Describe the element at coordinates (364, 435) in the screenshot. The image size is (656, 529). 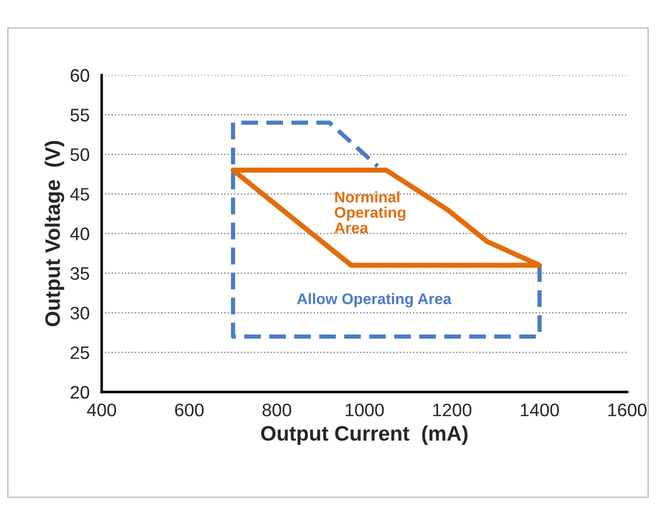
I see `x-axis-title: Output Current (mA)` at that location.